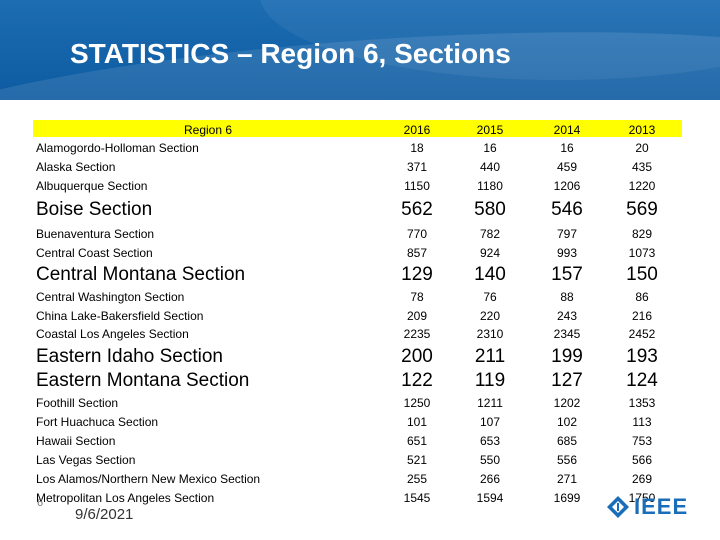  What do you see at coordinates (642, 498) in the screenshot?
I see `table-cell: 1750` at bounding box center [642, 498].